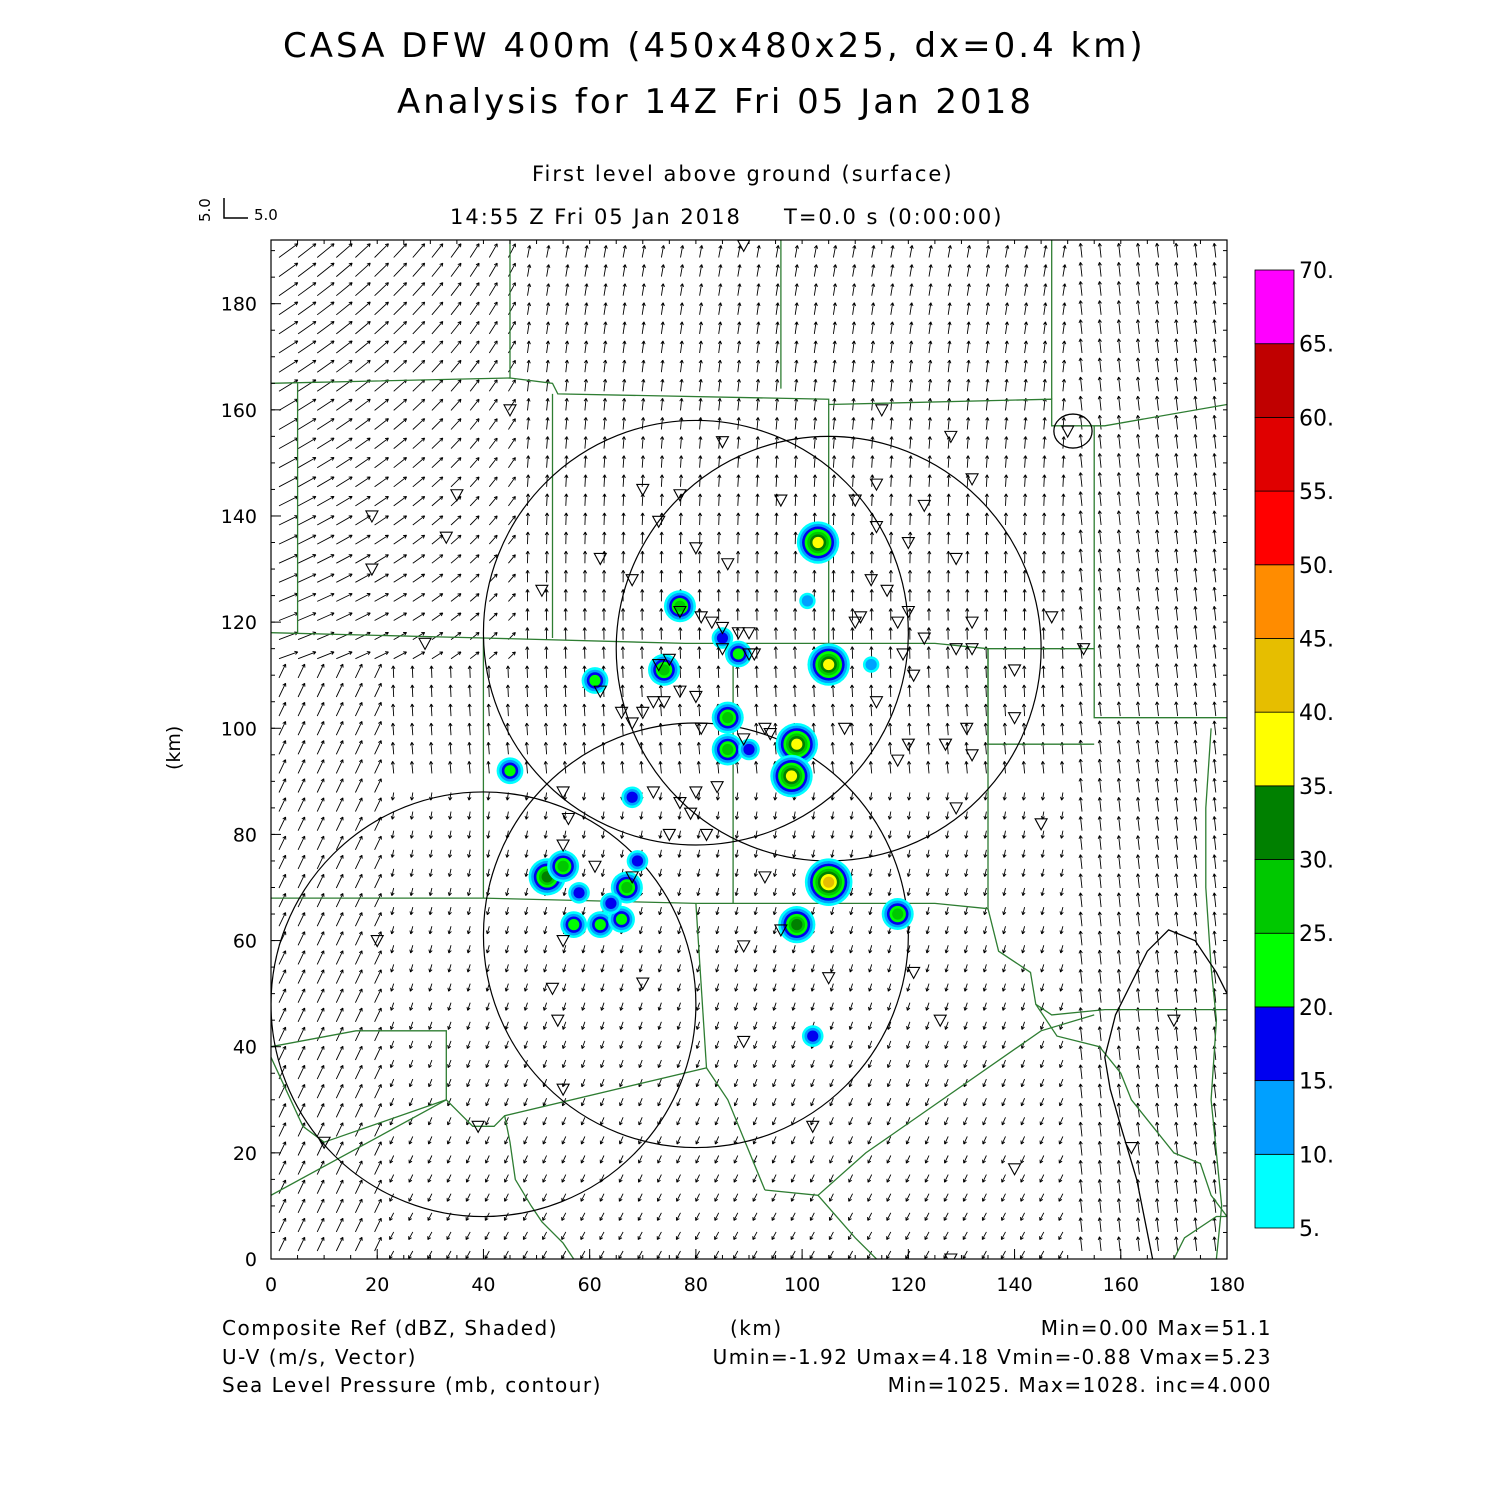 The image size is (1500, 1500). What do you see at coordinates (239, 517) in the screenshot?
I see `y-tick-label: 140` at bounding box center [239, 517].